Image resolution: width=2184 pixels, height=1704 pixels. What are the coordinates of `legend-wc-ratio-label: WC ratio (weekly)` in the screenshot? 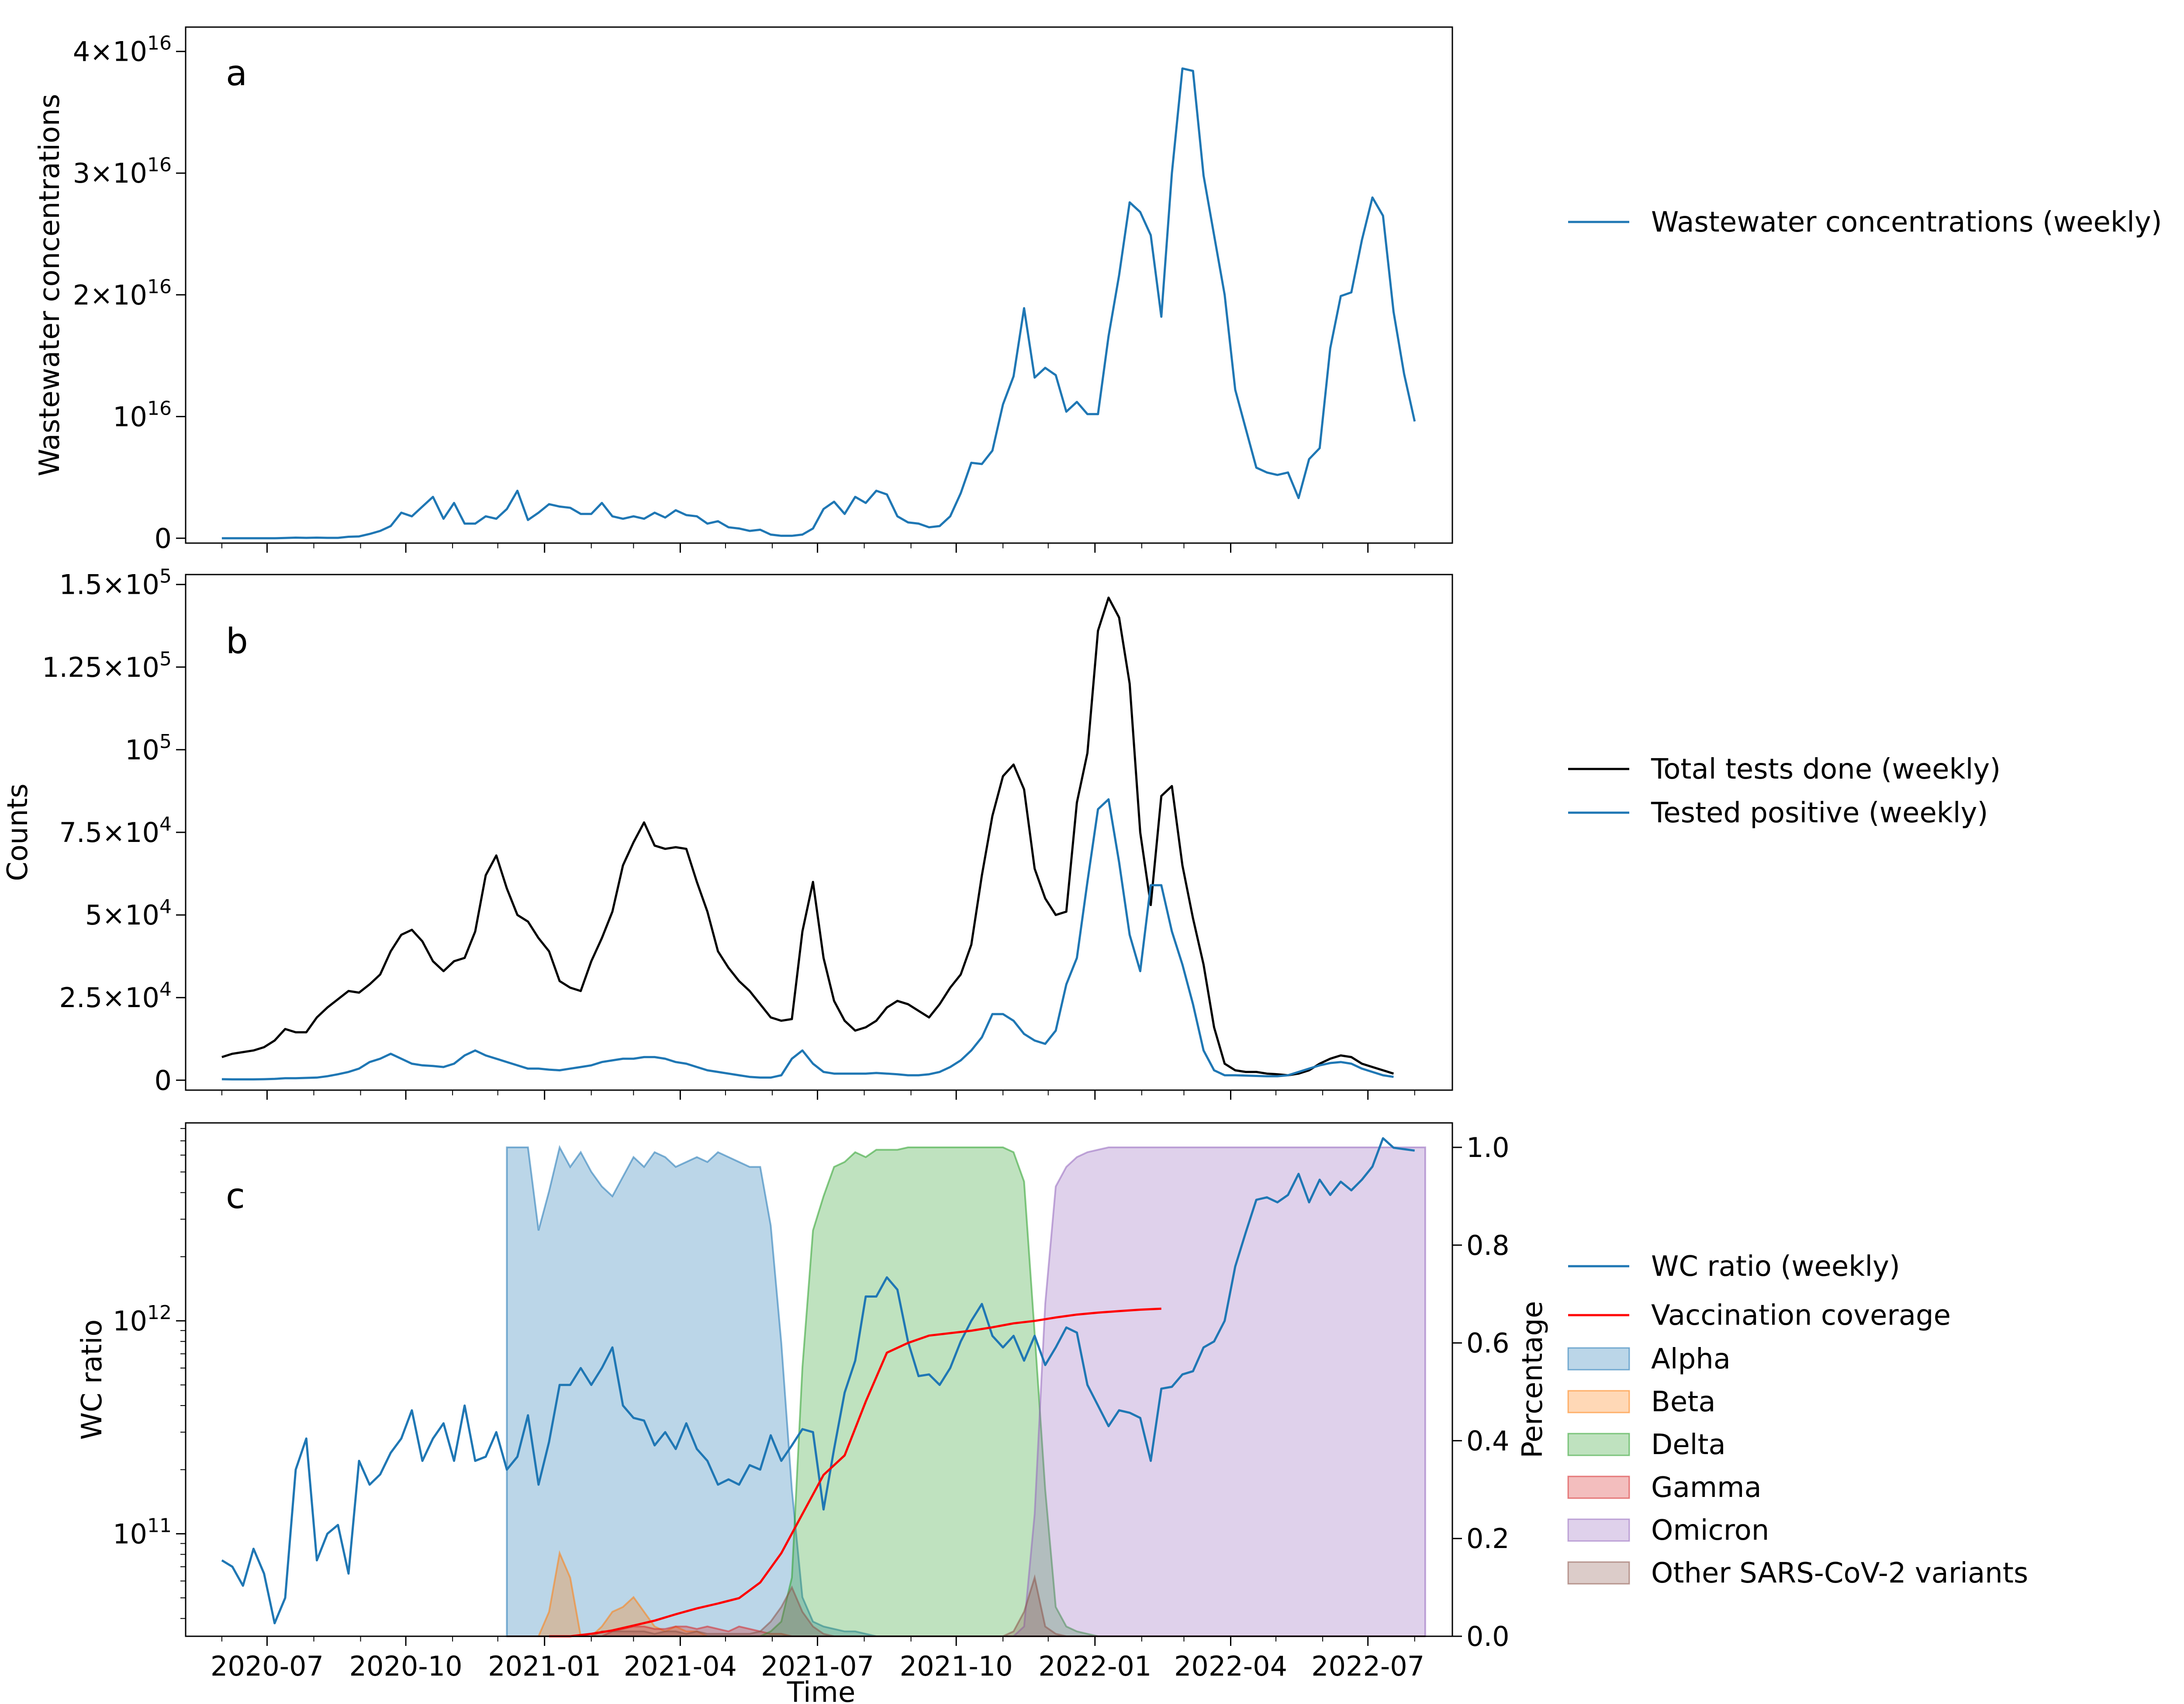 It's located at (1775, 1266).